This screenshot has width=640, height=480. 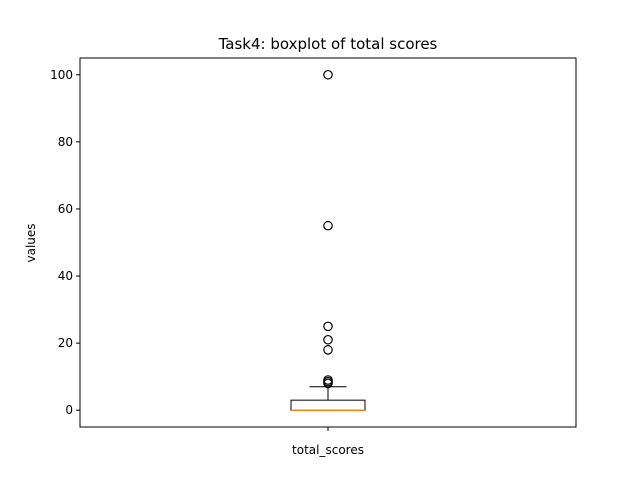 What do you see at coordinates (61, 75) in the screenshot?
I see `y-tick-label: 100` at bounding box center [61, 75].